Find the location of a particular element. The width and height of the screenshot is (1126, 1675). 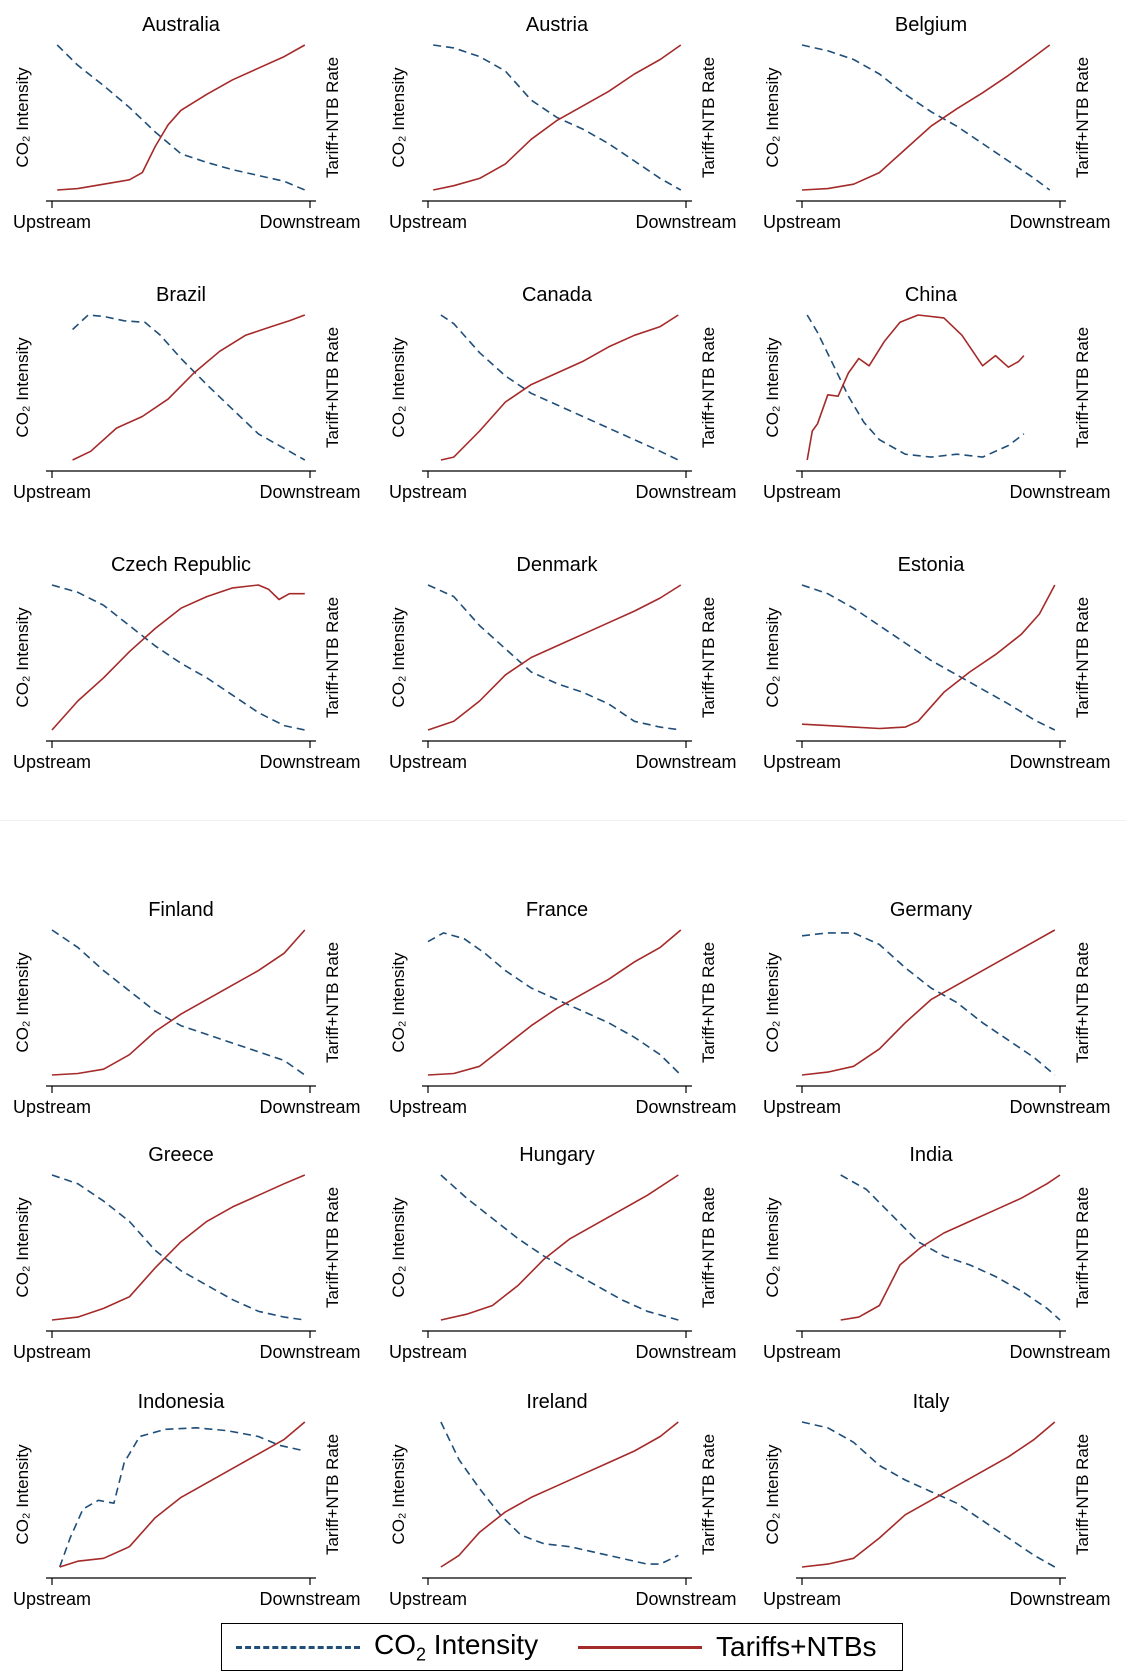

panel-title: Indonesia is located at coordinates (182, 1402).